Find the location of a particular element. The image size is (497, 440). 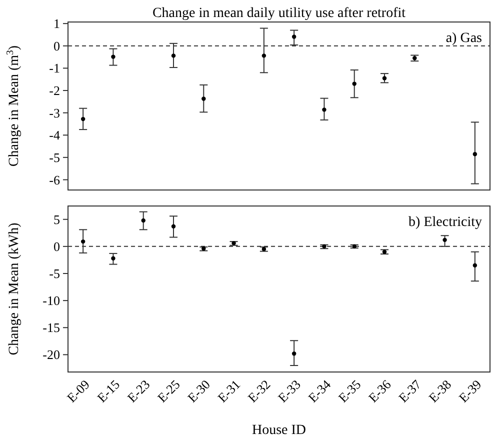

y-tick-label: -6 is located at coordinates (54, 180).